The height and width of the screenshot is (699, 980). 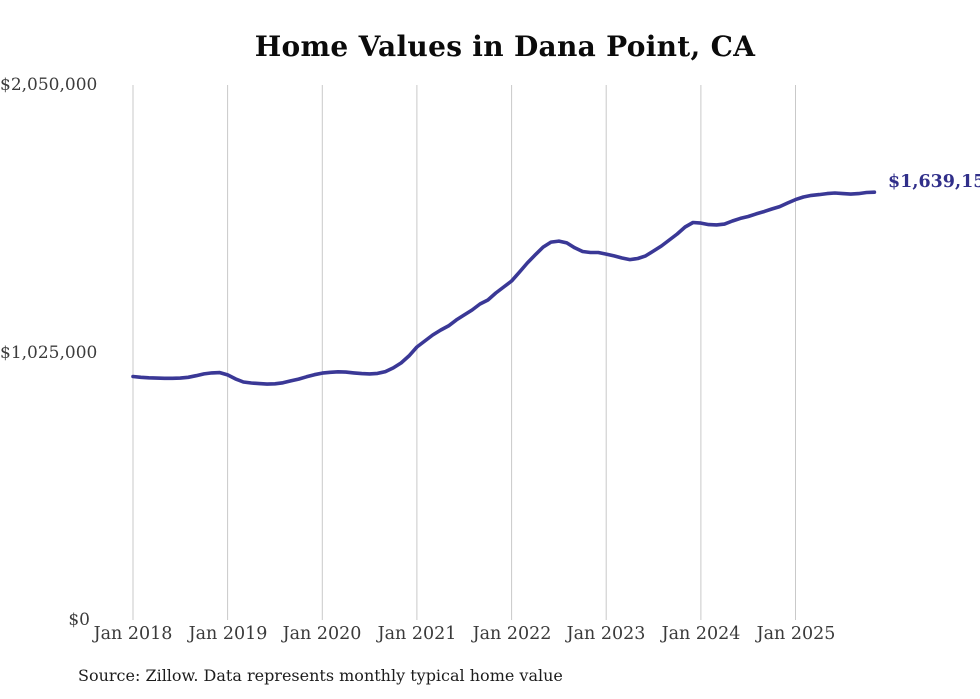 What do you see at coordinates (606, 634) in the screenshot?
I see `x-tick-label: Jan 2023` at bounding box center [606, 634].